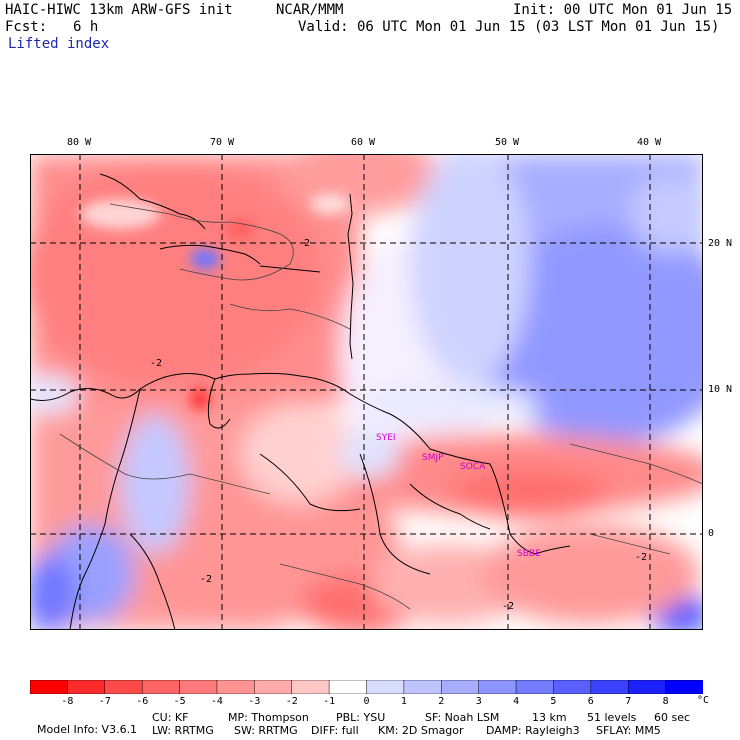  Describe the element at coordinates (142, 701) in the screenshot. I see `colorbar-tick-label: -6` at that location.